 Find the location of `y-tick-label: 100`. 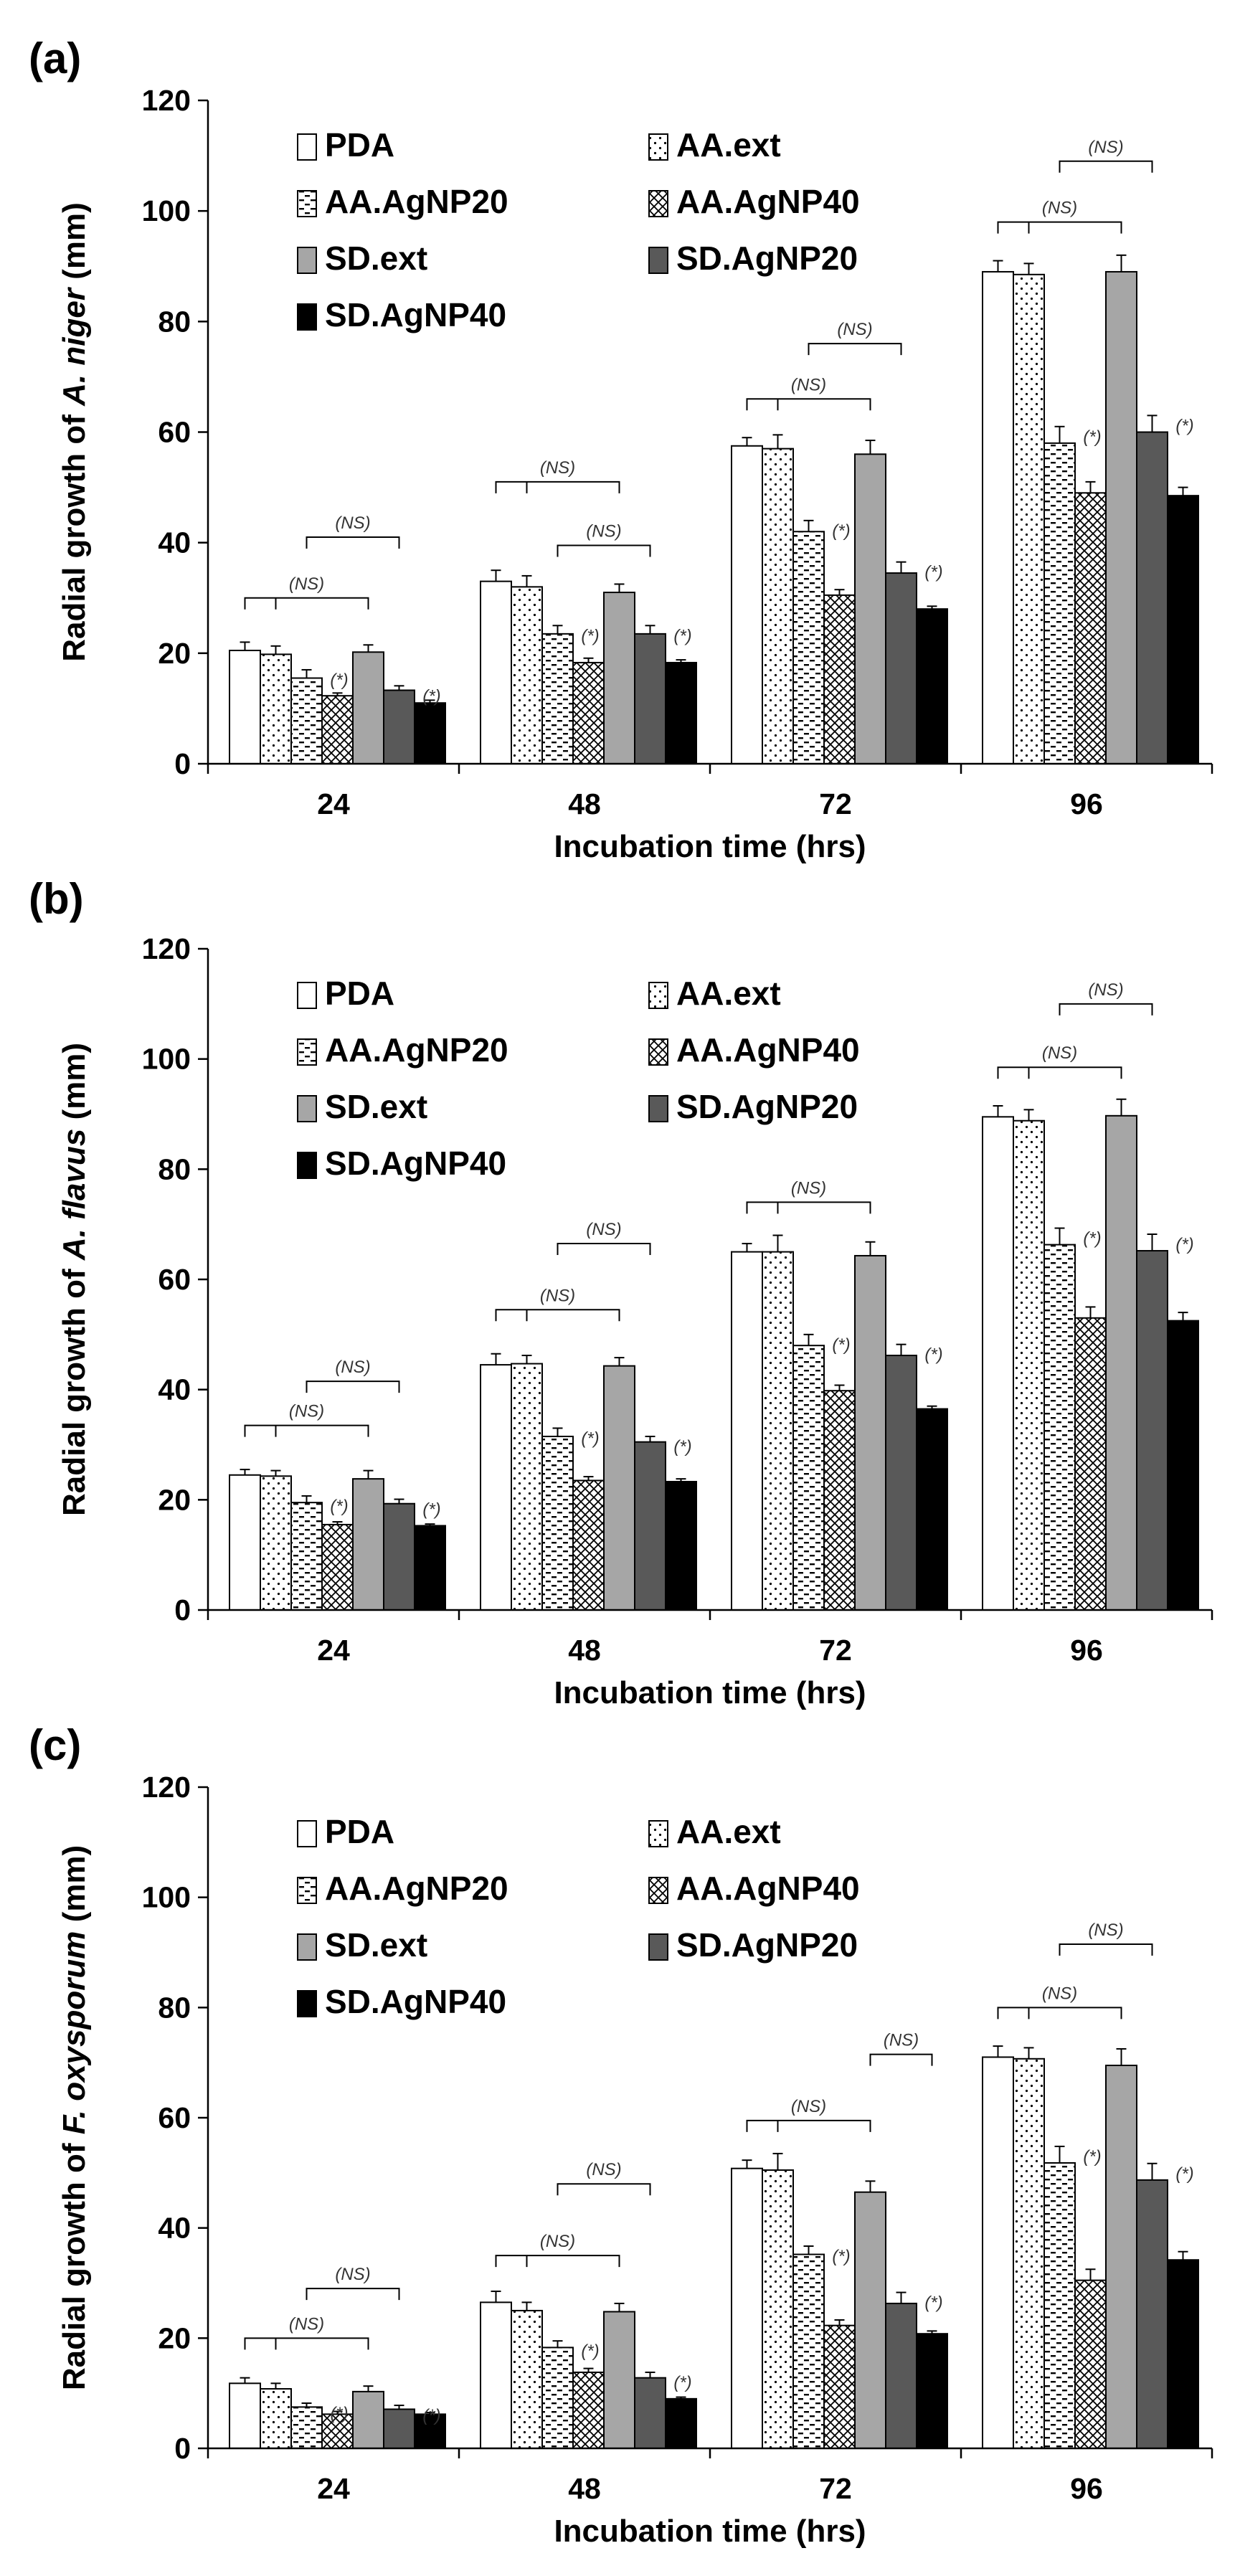

y-tick-label: 100 is located at coordinates (166, 210).